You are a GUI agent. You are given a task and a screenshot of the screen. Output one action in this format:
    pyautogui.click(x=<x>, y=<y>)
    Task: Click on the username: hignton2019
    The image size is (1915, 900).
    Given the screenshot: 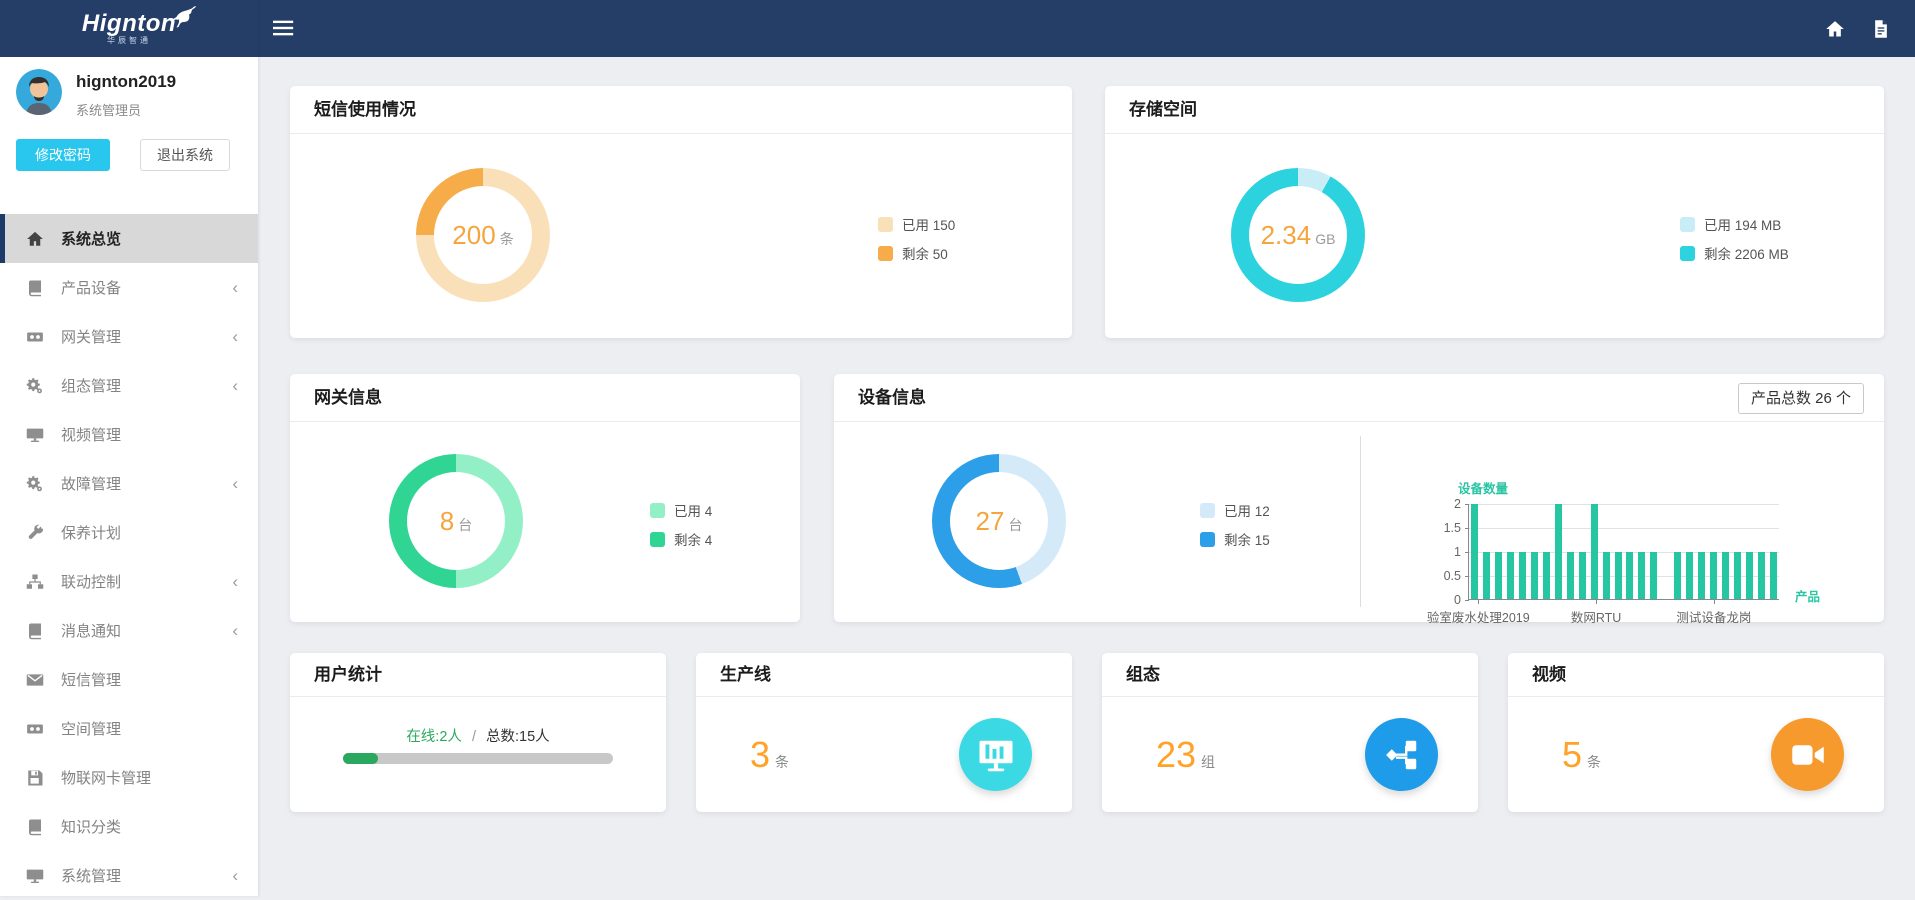 What is the action you would take?
    pyautogui.click(x=126, y=81)
    